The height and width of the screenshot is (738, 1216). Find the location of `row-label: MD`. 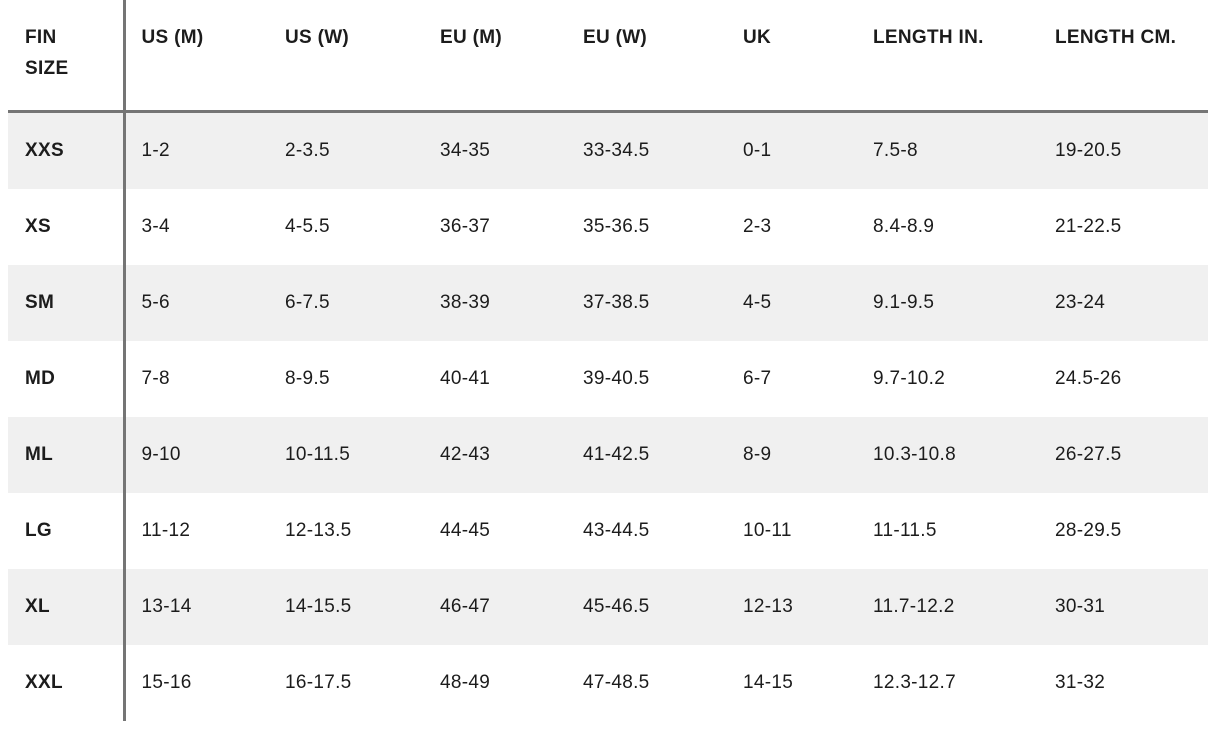

row-label: MD is located at coordinates (67, 379).